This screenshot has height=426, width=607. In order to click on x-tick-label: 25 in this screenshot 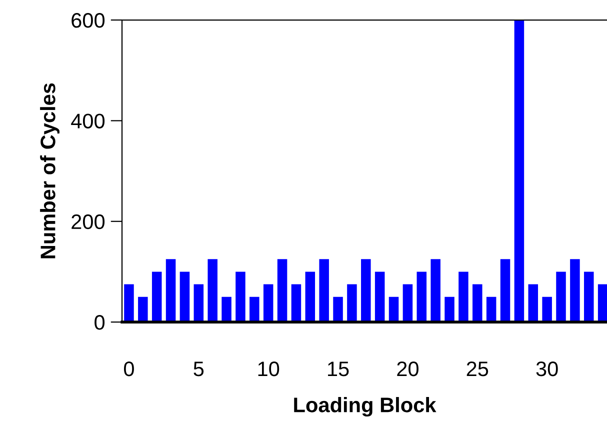, I will do `click(477, 368)`.